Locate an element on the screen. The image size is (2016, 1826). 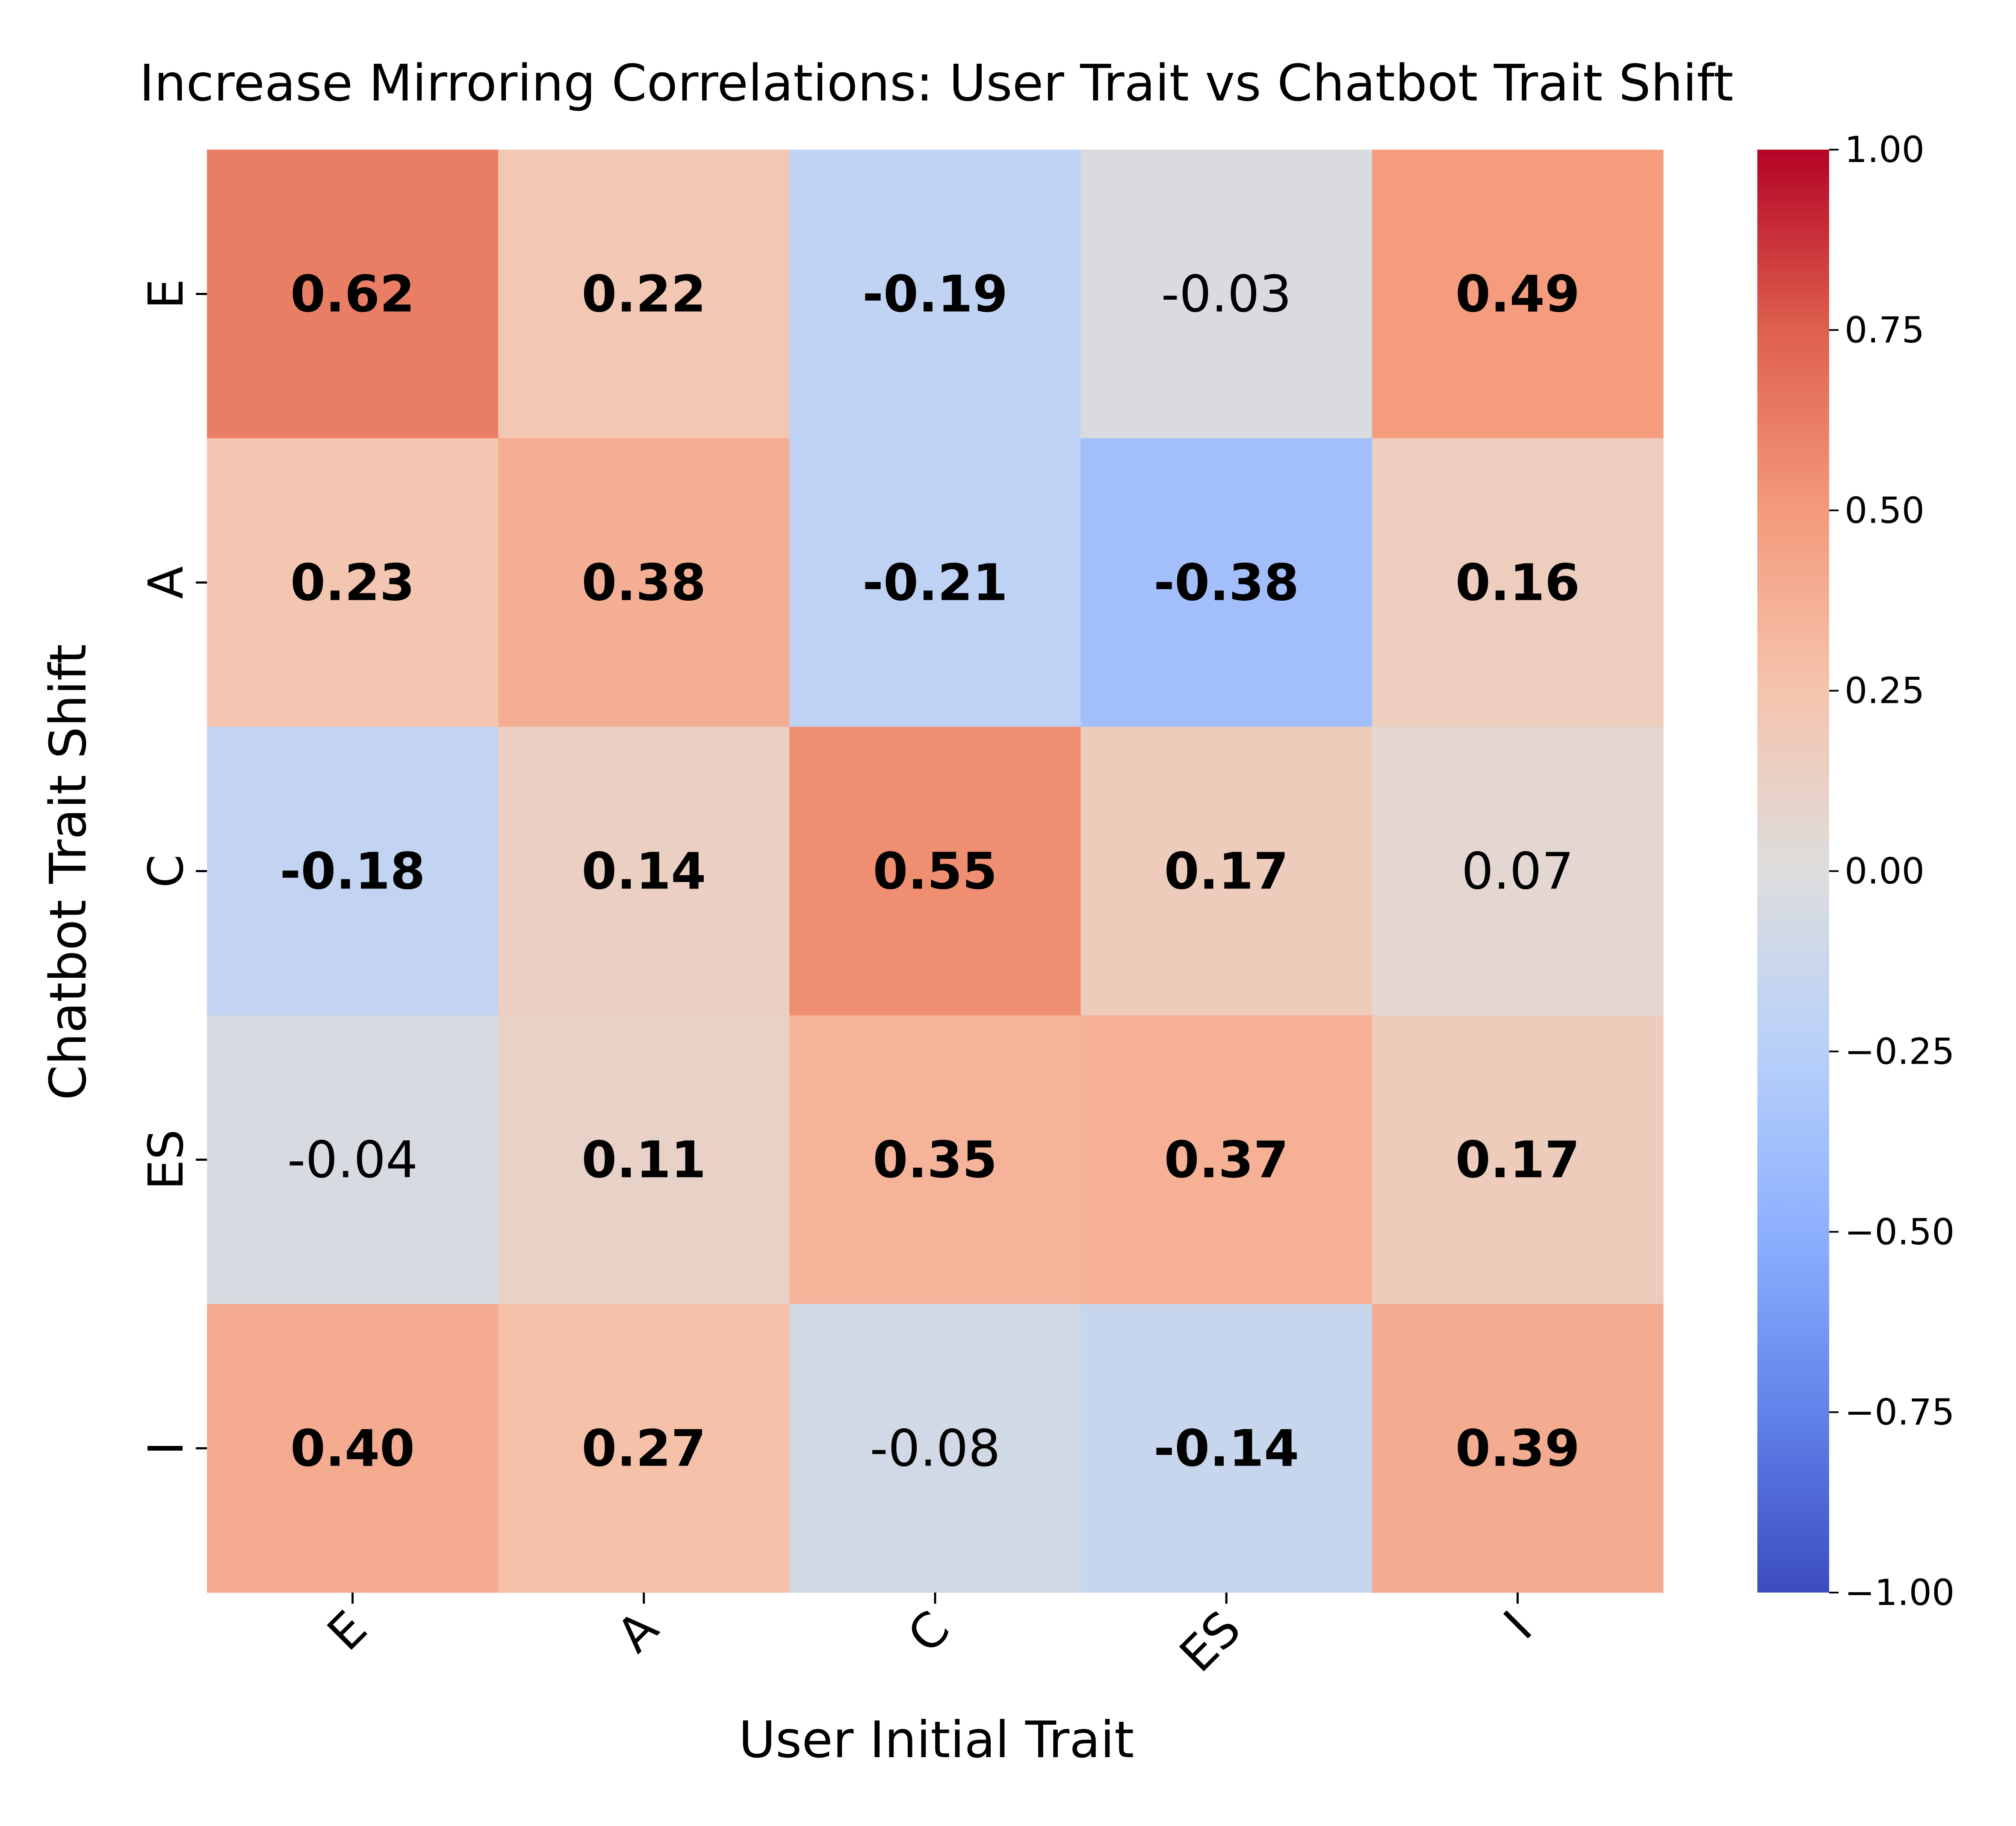
heatmap-cell-label: -0.04 is located at coordinates (352, 1160).